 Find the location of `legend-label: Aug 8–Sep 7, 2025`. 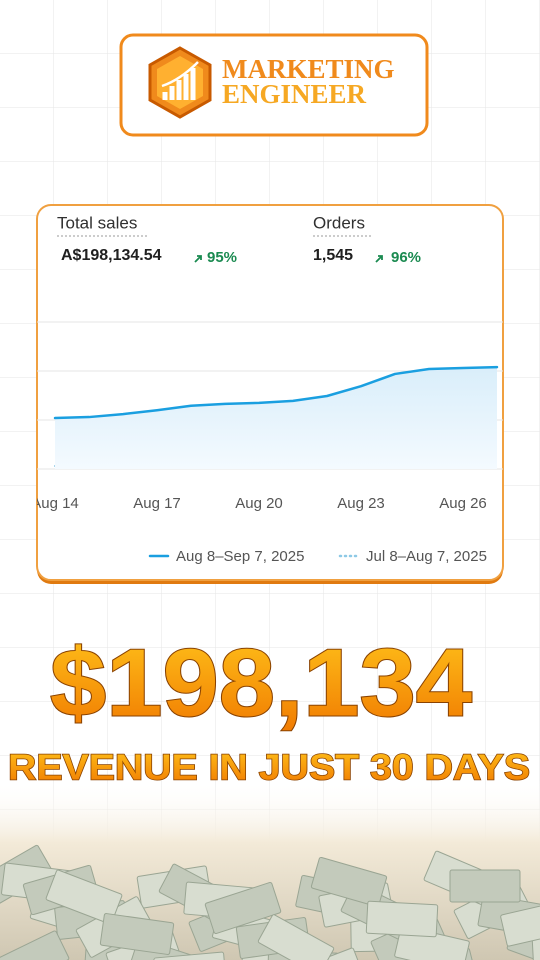

legend-label: Aug 8–Sep 7, 2025 is located at coordinates (240, 556).